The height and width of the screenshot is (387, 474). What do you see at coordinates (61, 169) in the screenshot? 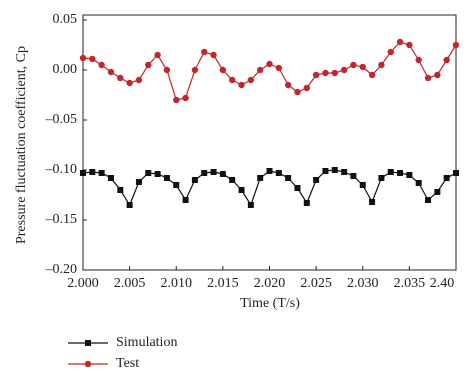
I see `y-tick-label: –0.10` at bounding box center [61, 169].